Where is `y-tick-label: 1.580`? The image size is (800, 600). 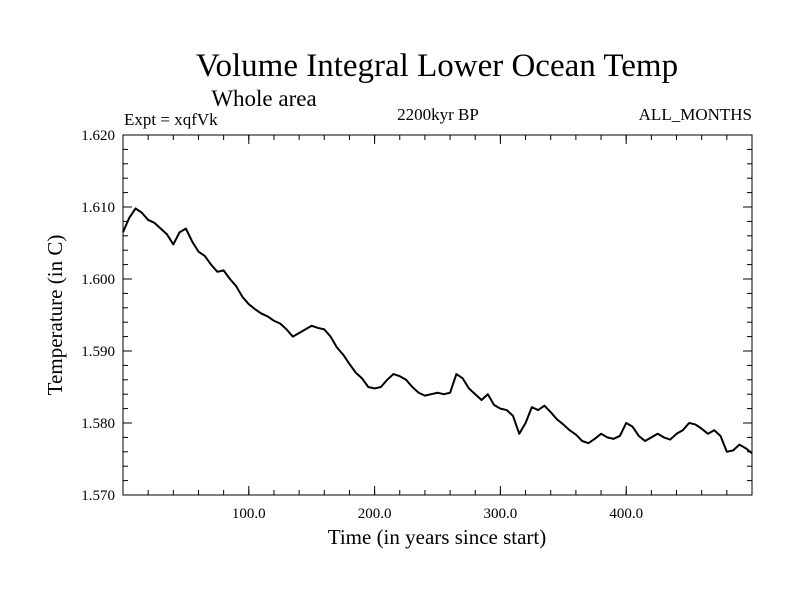
y-tick-label: 1.580 is located at coordinates (98, 424).